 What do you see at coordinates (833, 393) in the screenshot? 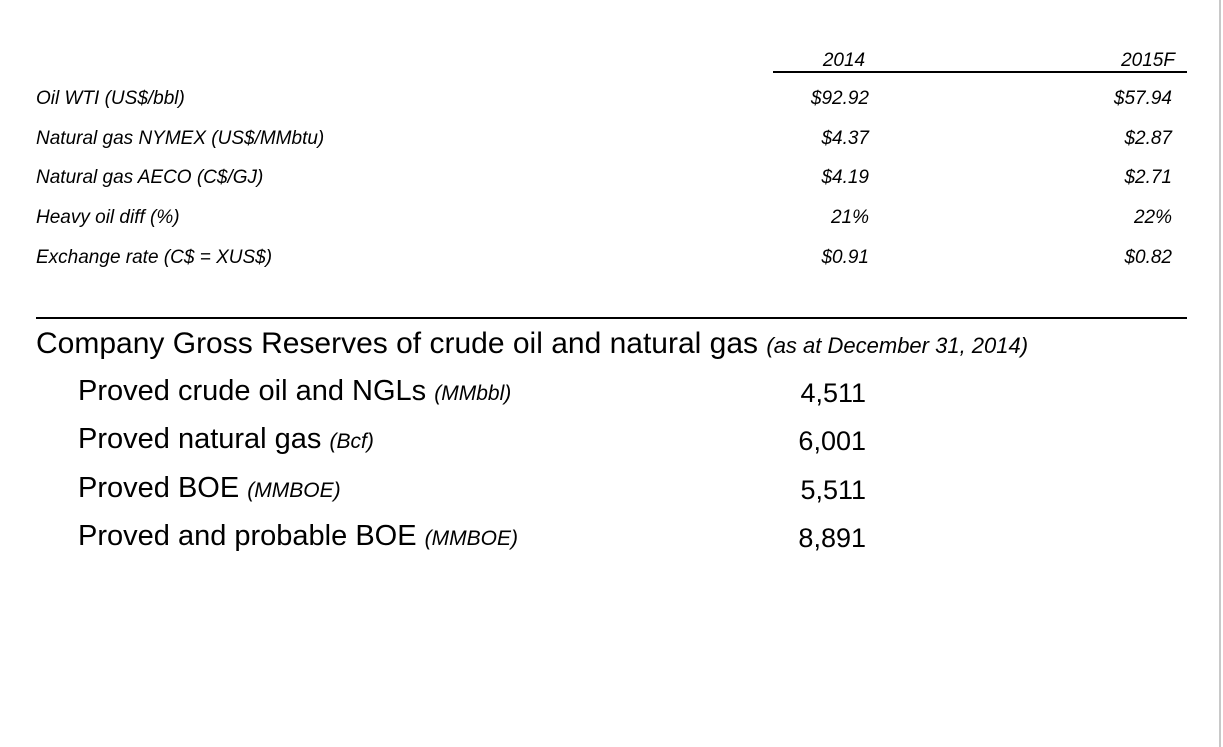
I see `reserve-value: 4,511` at bounding box center [833, 393].